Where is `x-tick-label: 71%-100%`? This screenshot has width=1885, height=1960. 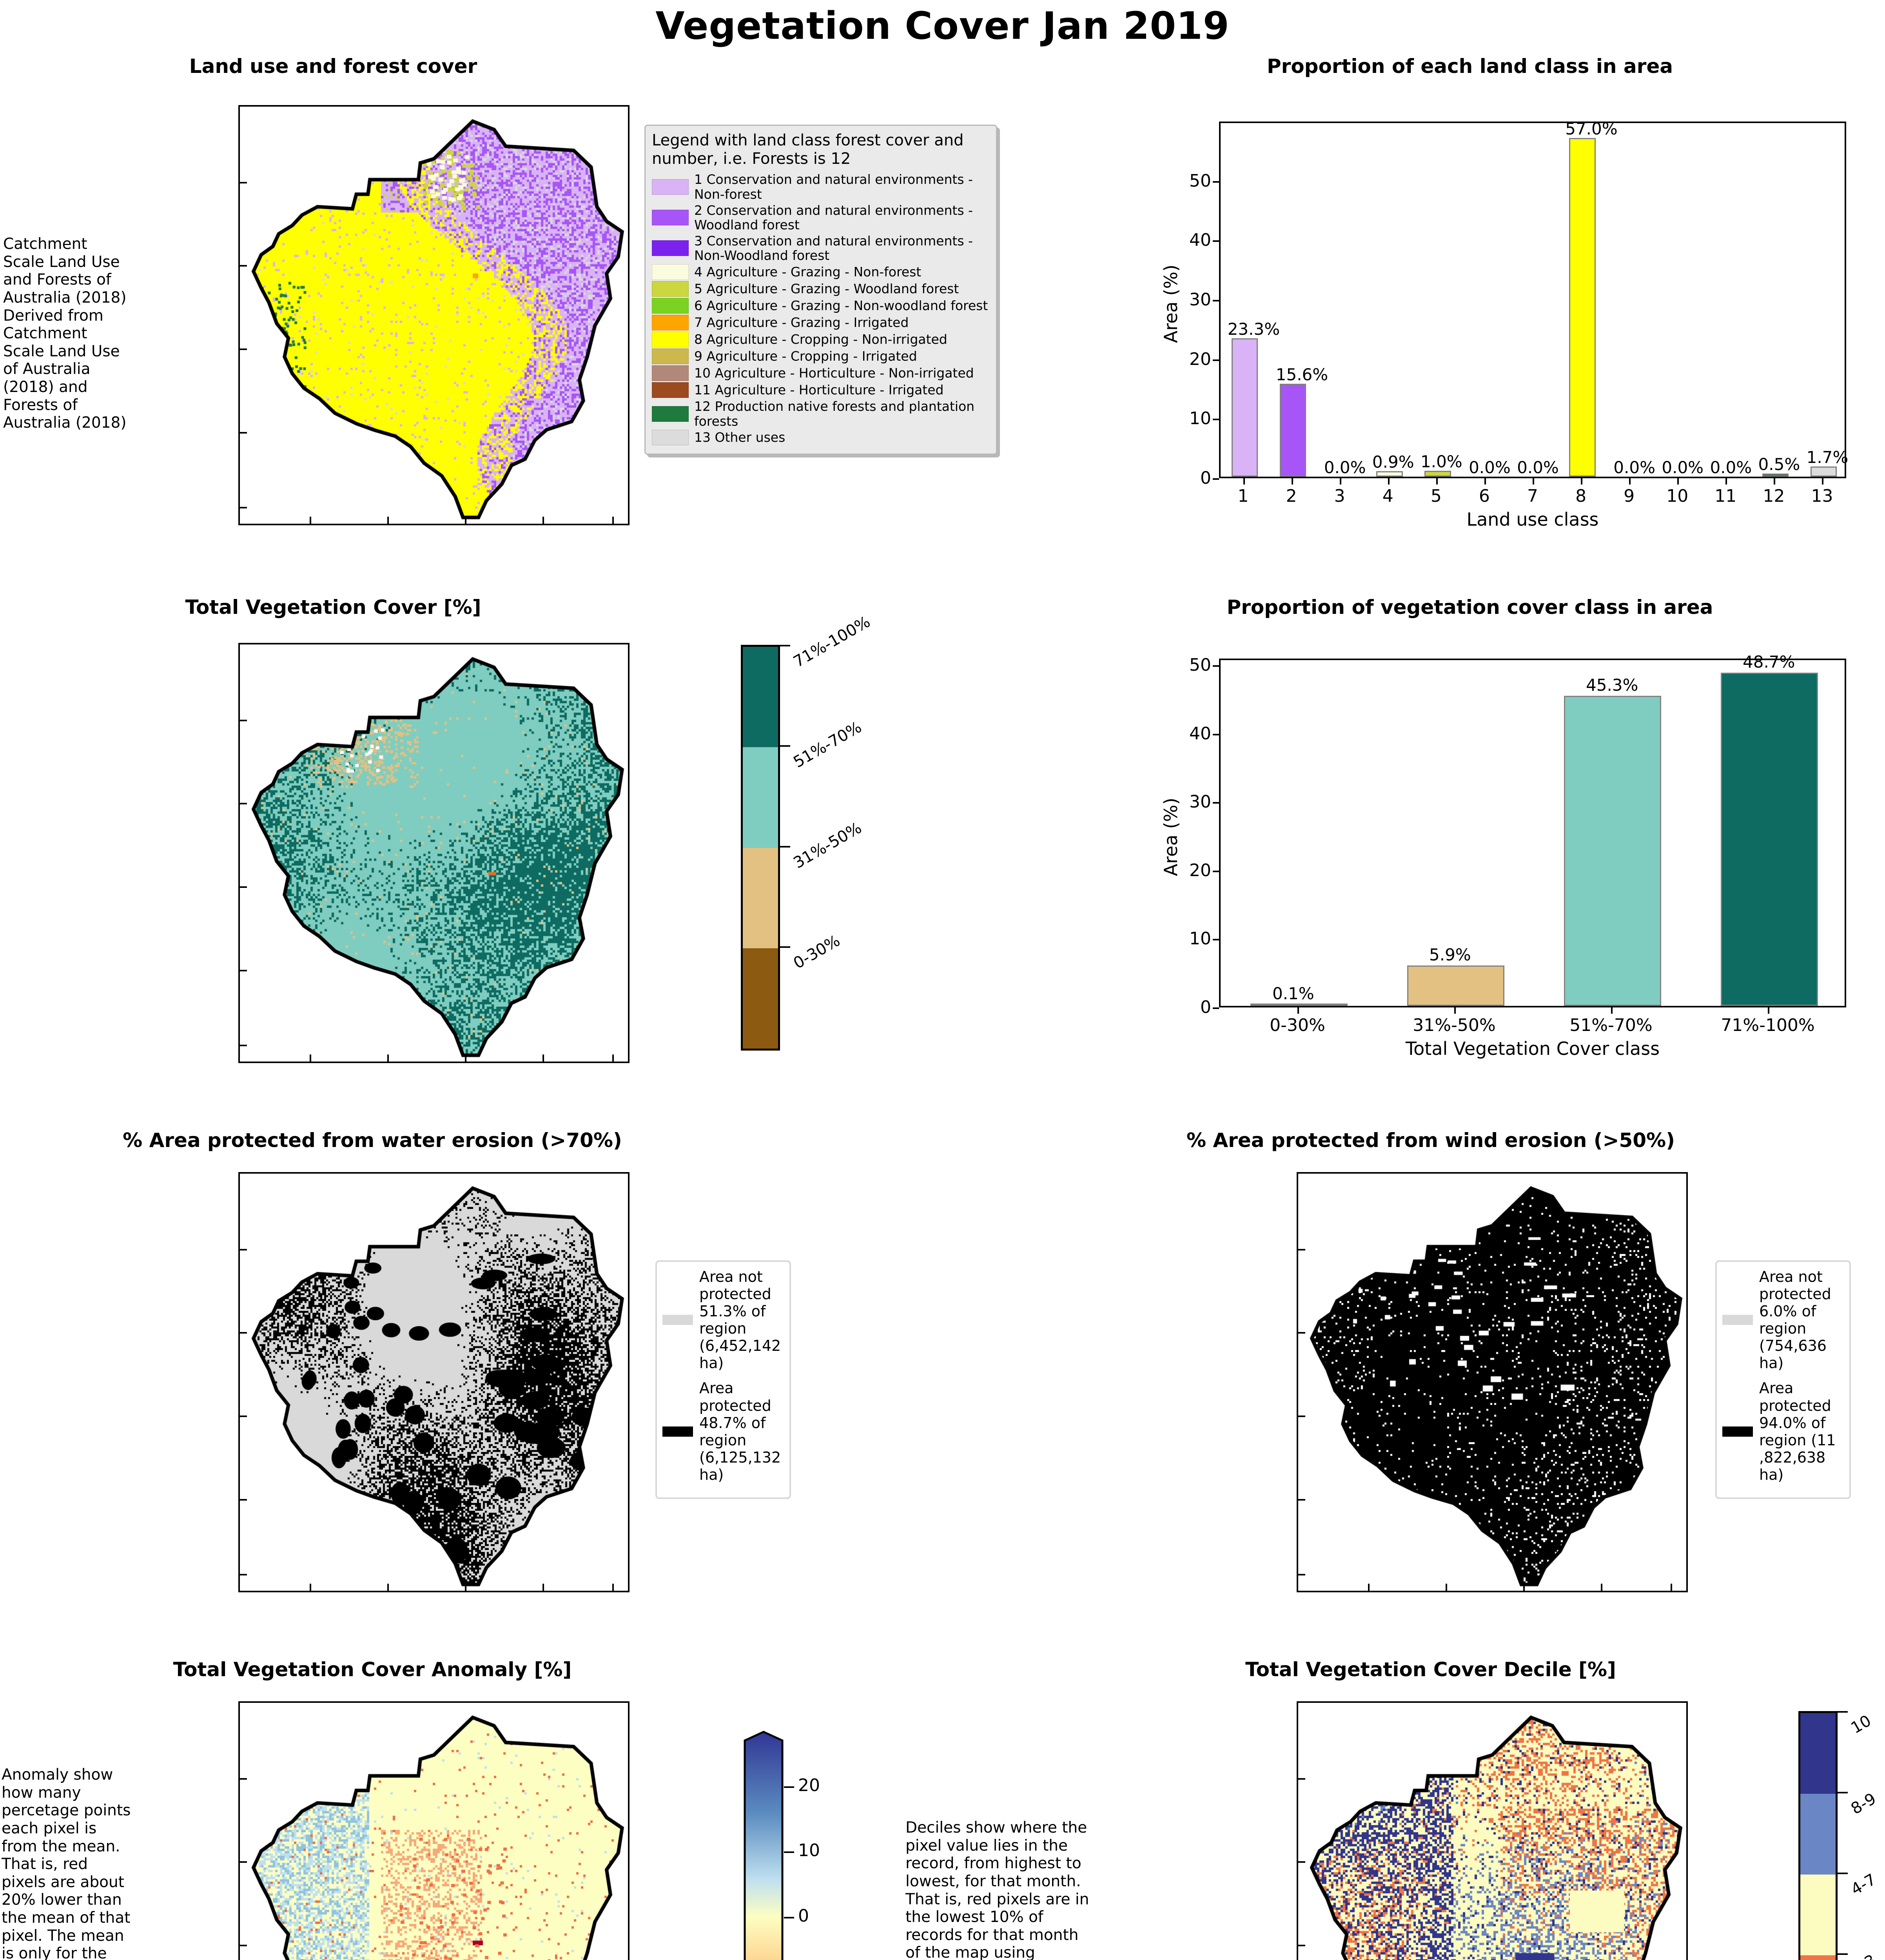
x-tick-label: 71%-100% is located at coordinates (1768, 1025).